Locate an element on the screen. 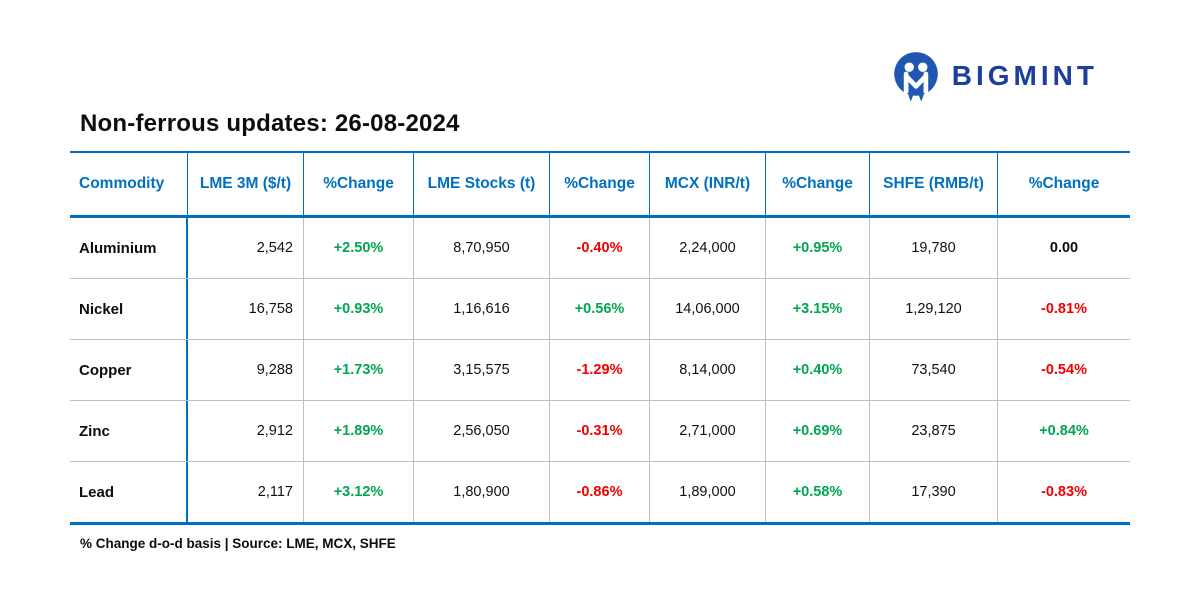 This screenshot has width=1200, height=600. commodity-cell: Nickel is located at coordinates (129, 309).